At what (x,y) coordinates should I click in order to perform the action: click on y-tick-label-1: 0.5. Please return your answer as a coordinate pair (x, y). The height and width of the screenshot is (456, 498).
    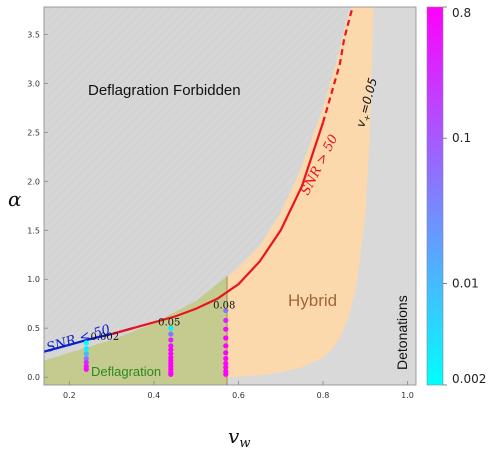
    Looking at the image, I should click on (33, 328).